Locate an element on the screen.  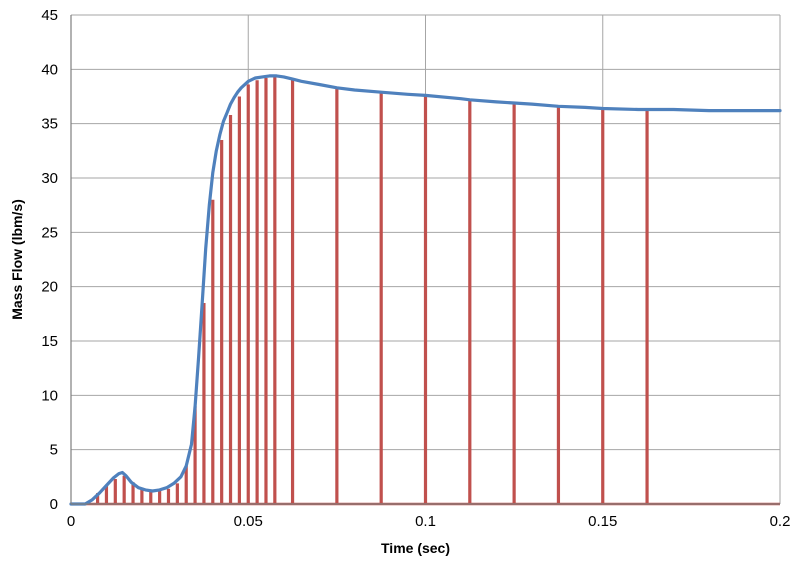
x-tick-label: 0 is located at coordinates (71, 521).